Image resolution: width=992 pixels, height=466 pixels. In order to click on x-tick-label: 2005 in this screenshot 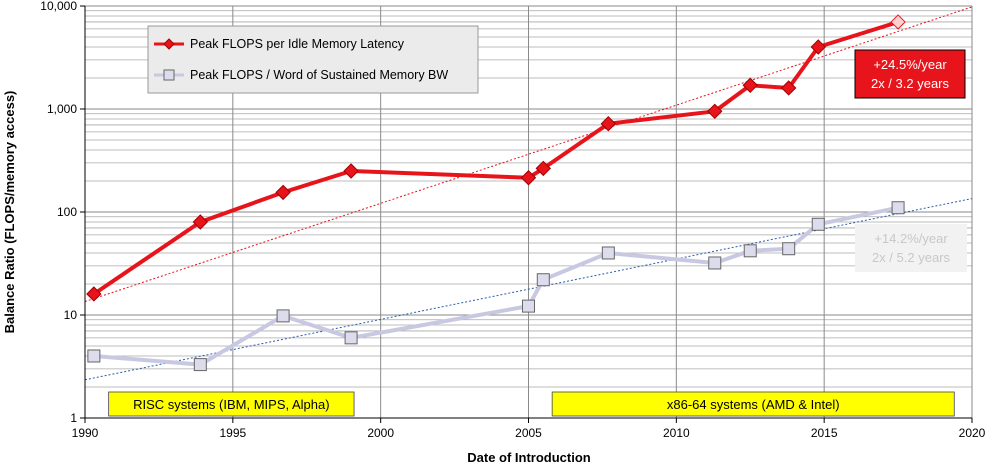, I will do `click(528, 433)`.